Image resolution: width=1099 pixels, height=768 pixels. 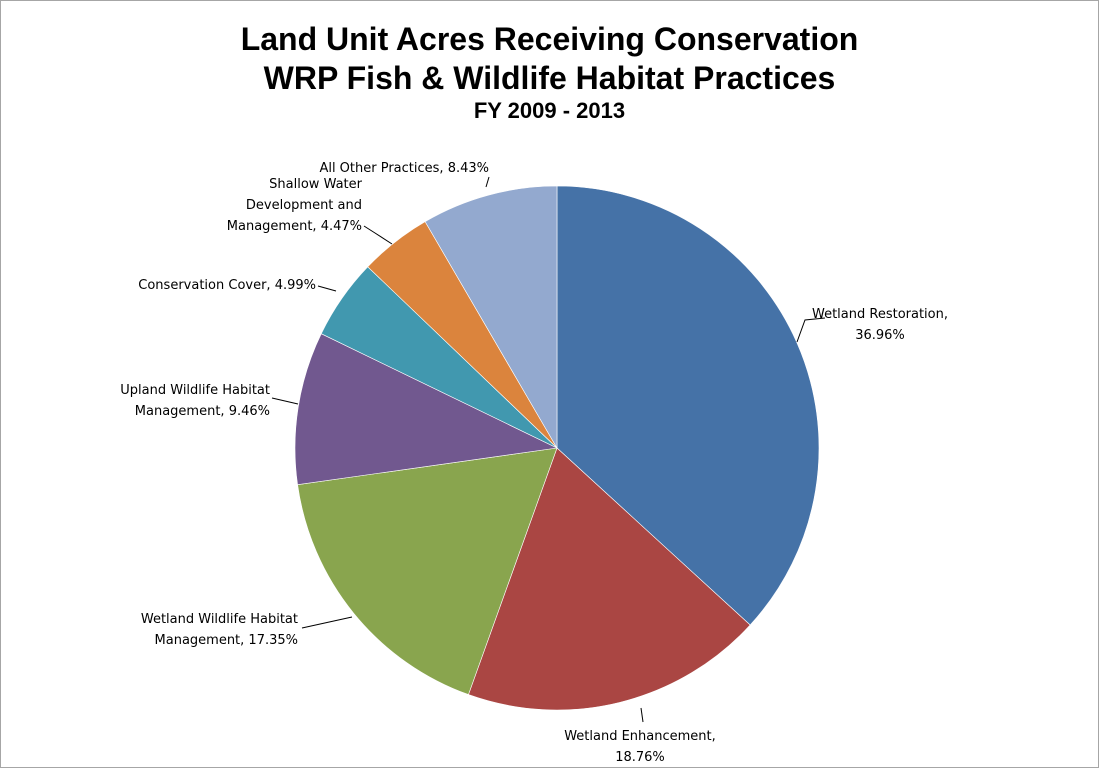 I want to click on data-label: Upland Wildlife Habitat Management, 9.46%, so click(x=195, y=401).